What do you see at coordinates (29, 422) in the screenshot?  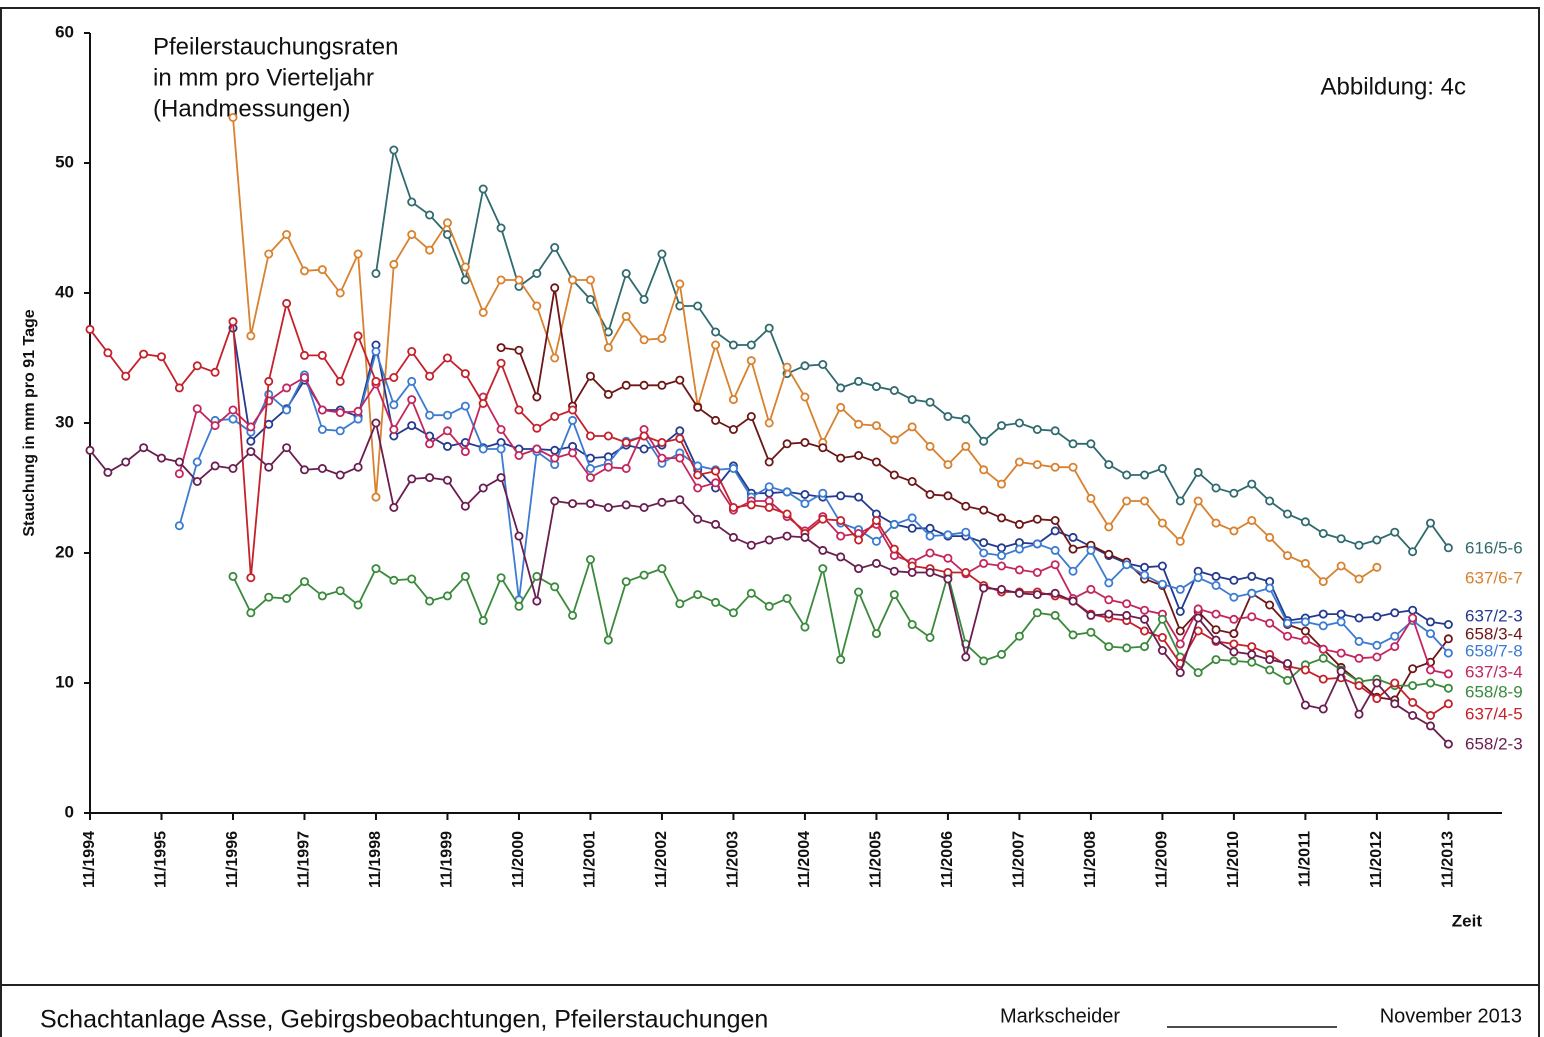 I see `y-axis-label: Stauchung in mm pro 91 Tage` at bounding box center [29, 422].